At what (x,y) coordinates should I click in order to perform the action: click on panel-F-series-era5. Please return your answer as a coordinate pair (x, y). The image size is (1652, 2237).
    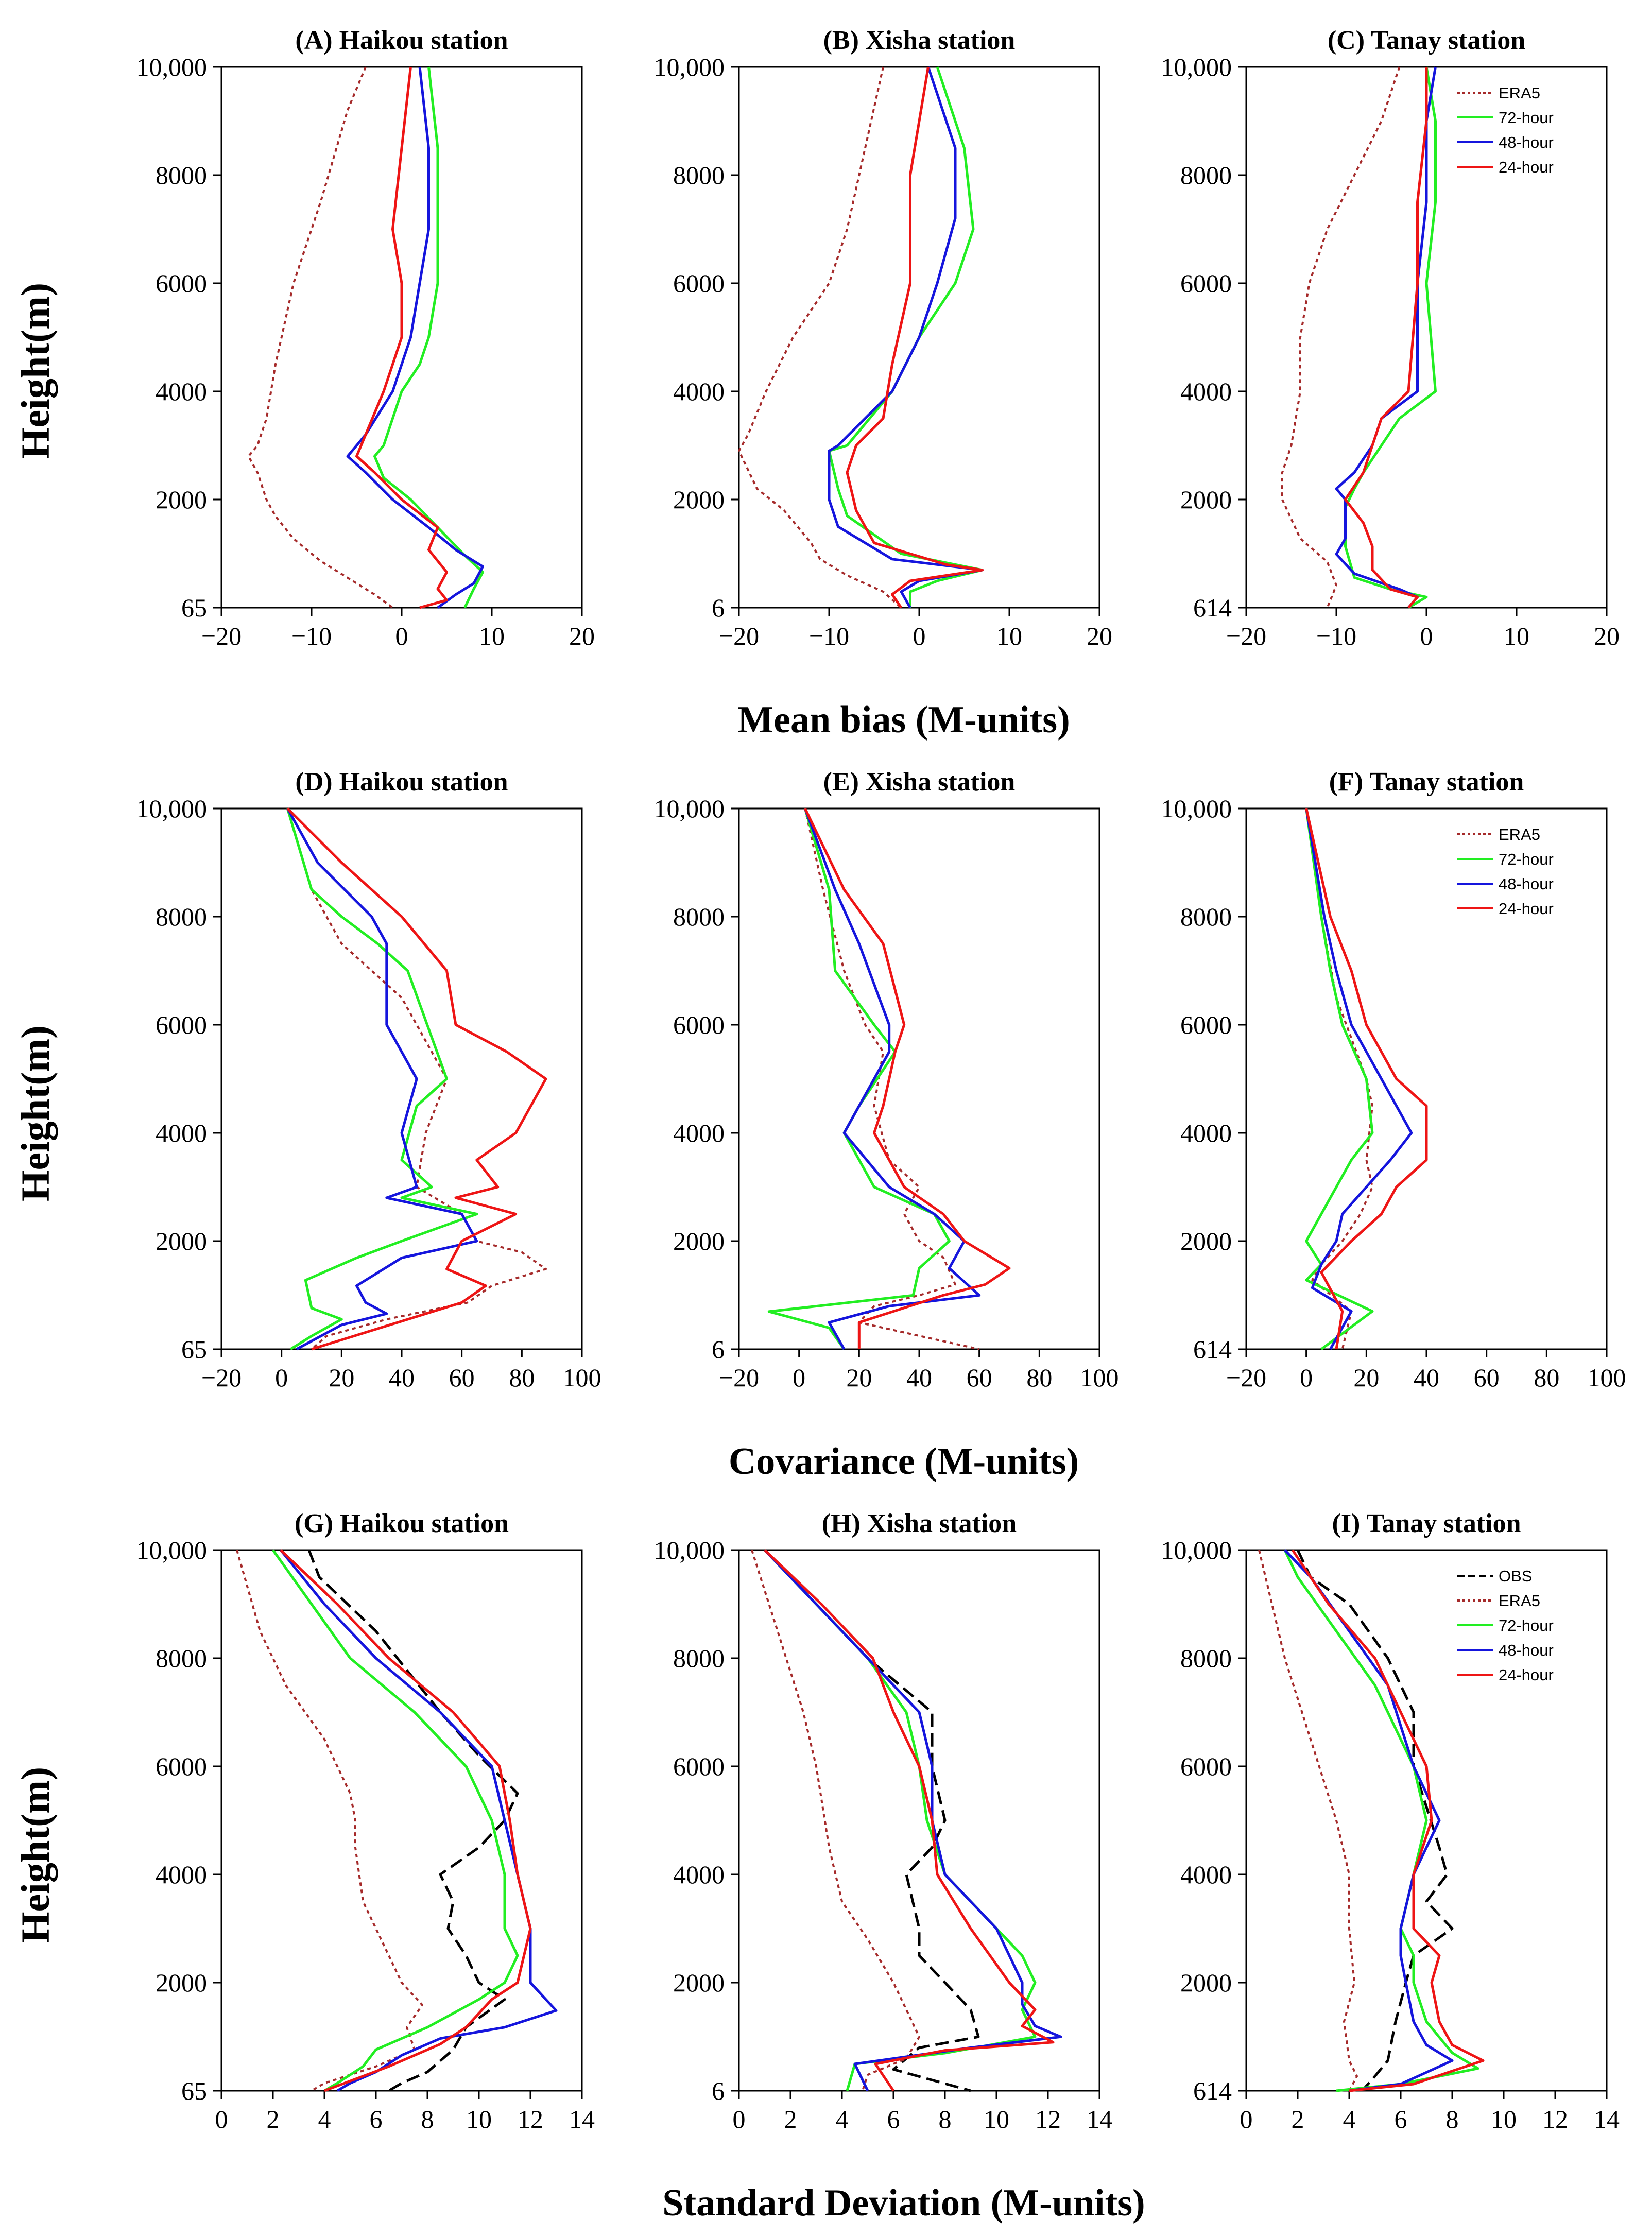
    Looking at the image, I should click on (1339, 1079).